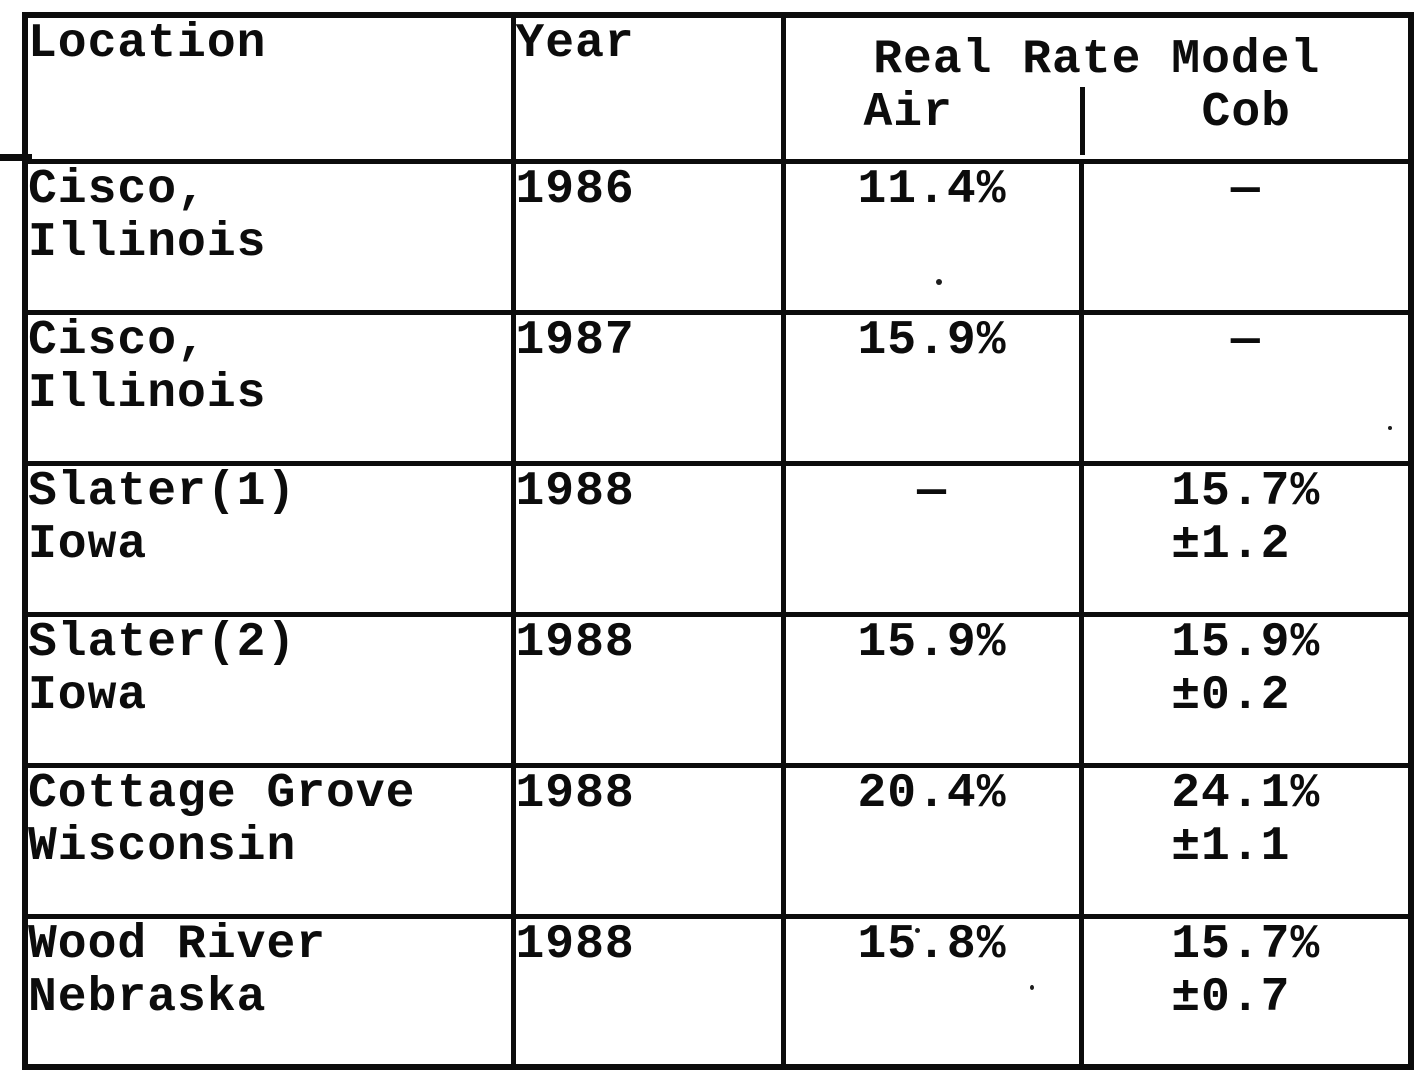 The height and width of the screenshot is (1083, 1427). I want to click on table-row: Slater(2) Iowa 1988 15.9% 15.9% ±0.2, so click(718, 689).